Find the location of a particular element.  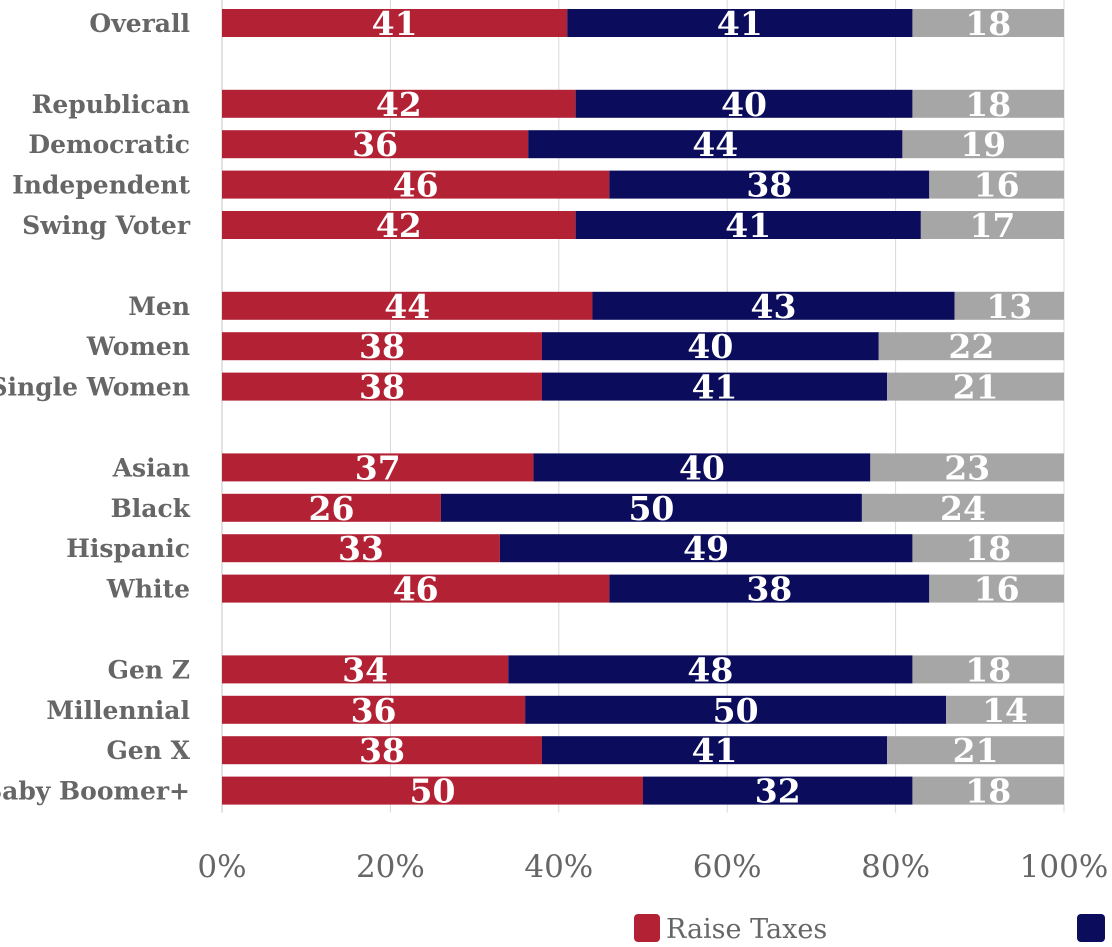

data-label: 49 is located at coordinates (706, 548).